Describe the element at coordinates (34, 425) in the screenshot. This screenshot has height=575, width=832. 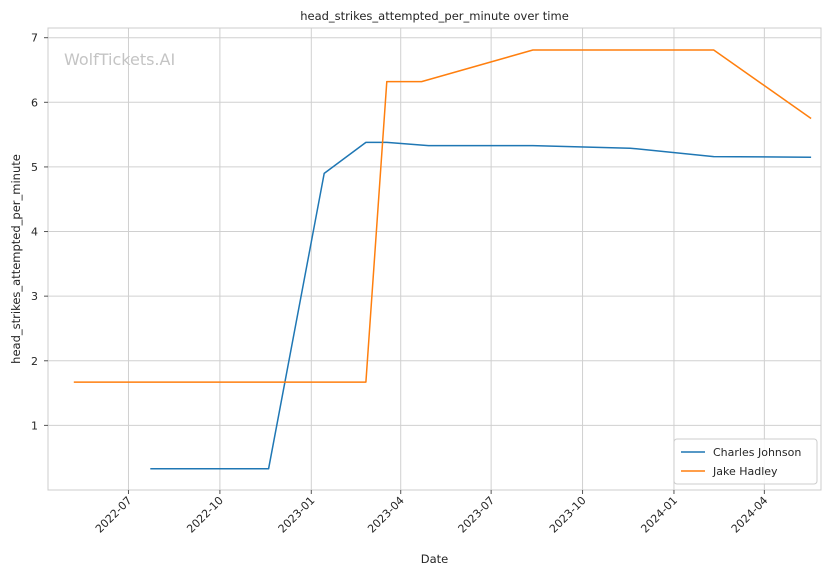
I see `y-tick-label: 1` at that location.